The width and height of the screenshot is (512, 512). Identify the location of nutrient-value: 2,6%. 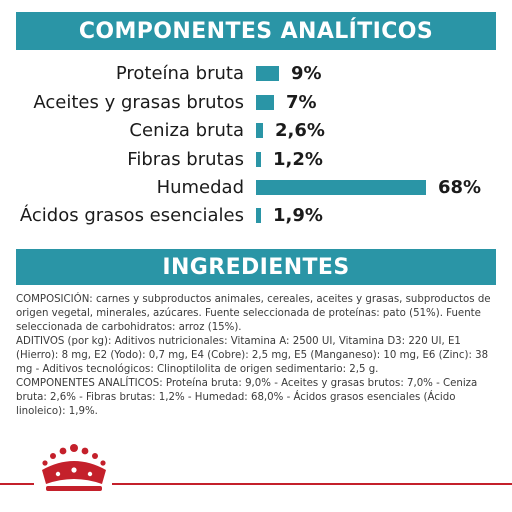
(300, 130).